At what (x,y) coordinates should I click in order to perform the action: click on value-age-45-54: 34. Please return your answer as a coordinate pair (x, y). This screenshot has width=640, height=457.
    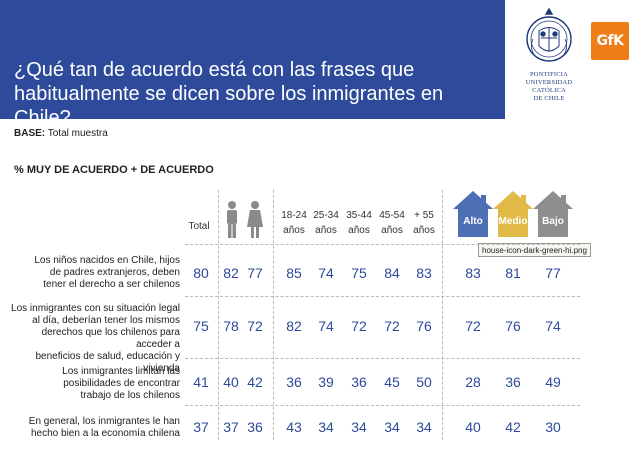
    Looking at the image, I should click on (392, 427).